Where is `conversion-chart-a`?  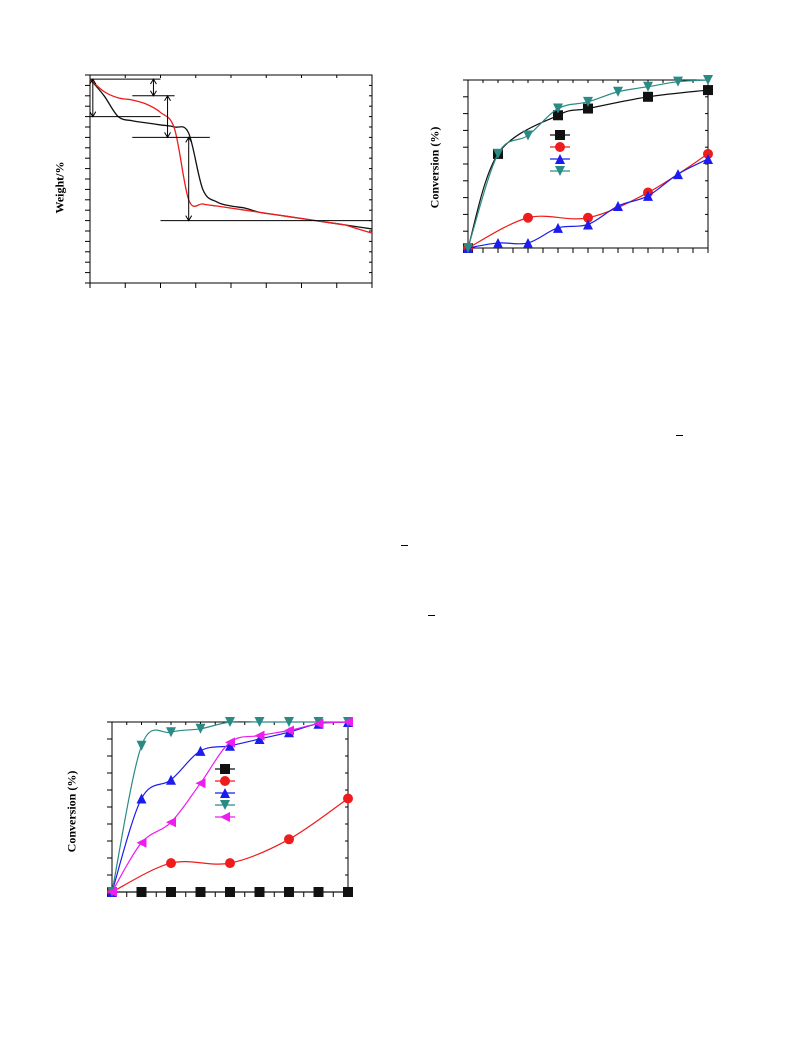 conversion-chart-a is located at coordinates (588, 164).